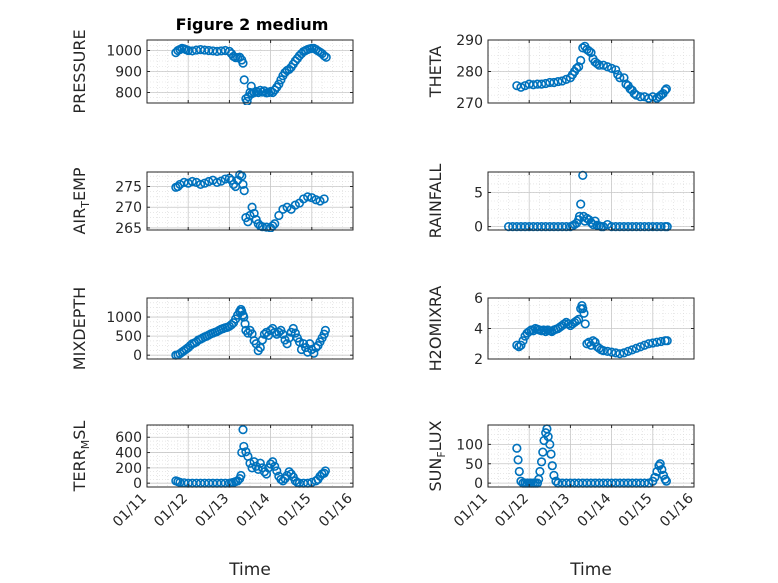  Describe the element at coordinates (128, 94) in the screenshot. I see `y-tick-label: 800` at that location.